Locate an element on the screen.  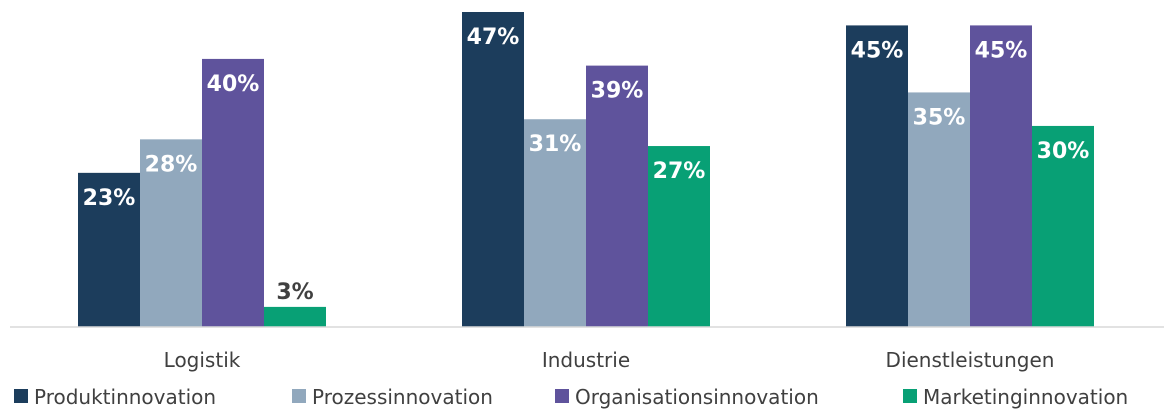
category-label: Industrie is located at coordinates (586, 360).